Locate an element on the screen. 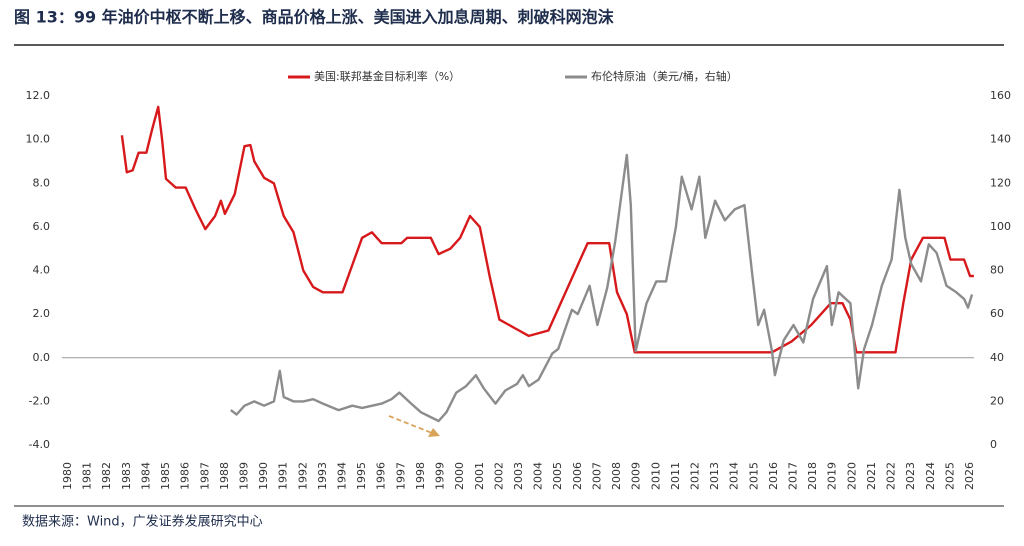 This screenshot has width=1024, height=546. x-tick-label: 1985 is located at coordinates (165, 476).